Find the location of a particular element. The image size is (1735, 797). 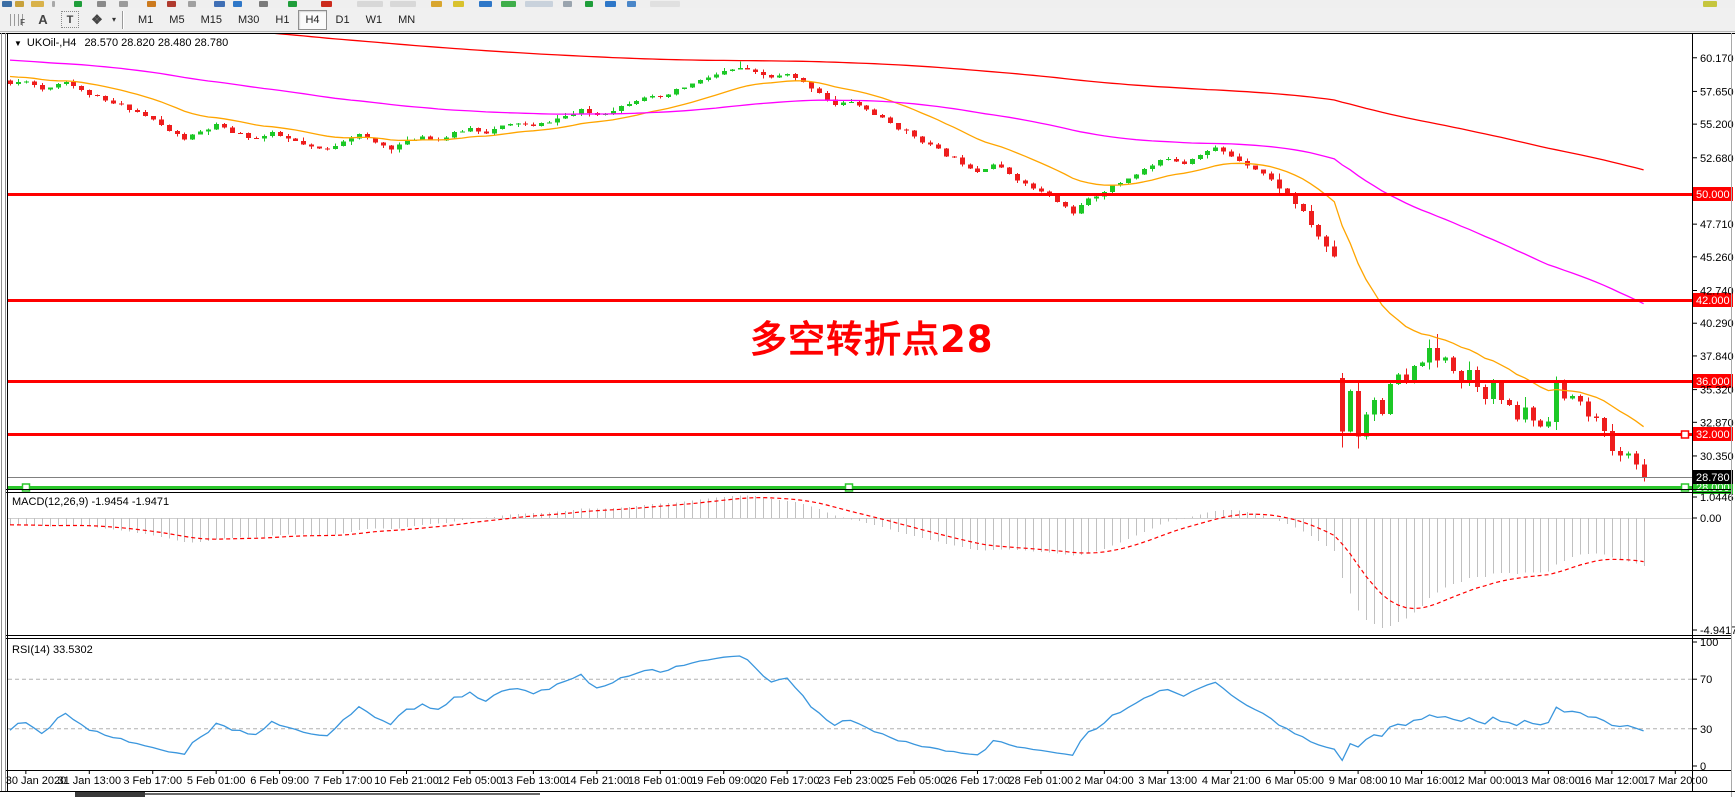

macd-label: MACD(12,26,9) -1.9454 -1.9471 is located at coordinates (91, 502).